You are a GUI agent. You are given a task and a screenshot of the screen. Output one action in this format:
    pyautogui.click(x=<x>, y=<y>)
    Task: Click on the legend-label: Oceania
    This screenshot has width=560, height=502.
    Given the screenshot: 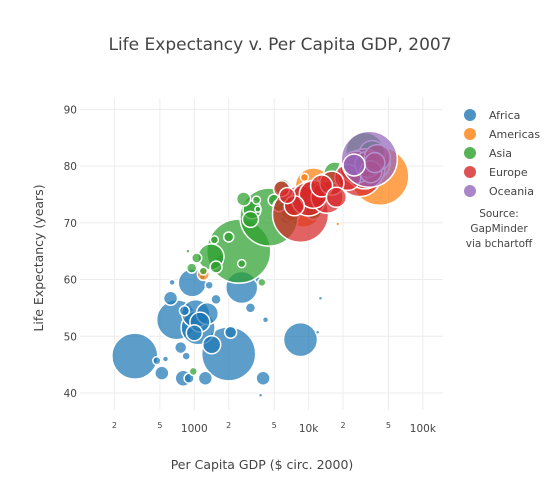 What is the action you would take?
    pyautogui.click(x=511, y=191)
    